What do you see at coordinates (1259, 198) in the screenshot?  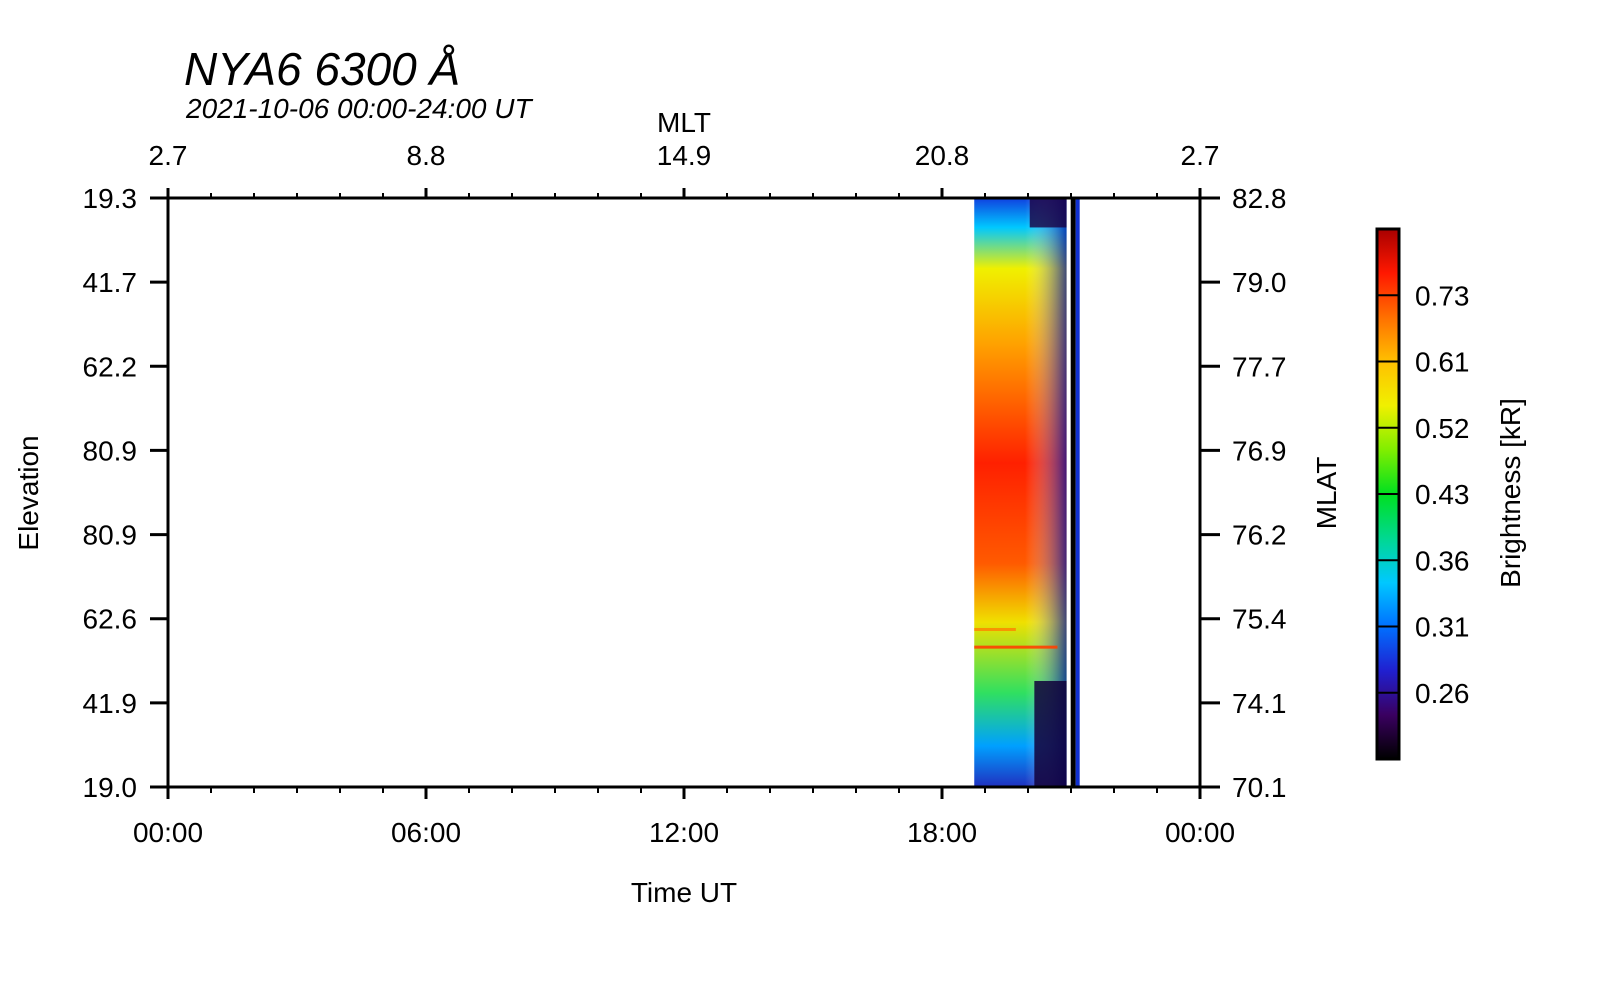 I see `mlat-tick-label: 82.8` at bounding box center [1259, 198].